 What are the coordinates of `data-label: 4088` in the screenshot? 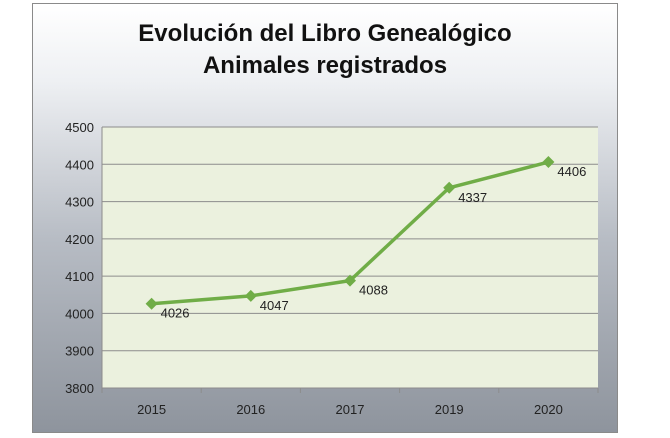 It's located at (373, 290).